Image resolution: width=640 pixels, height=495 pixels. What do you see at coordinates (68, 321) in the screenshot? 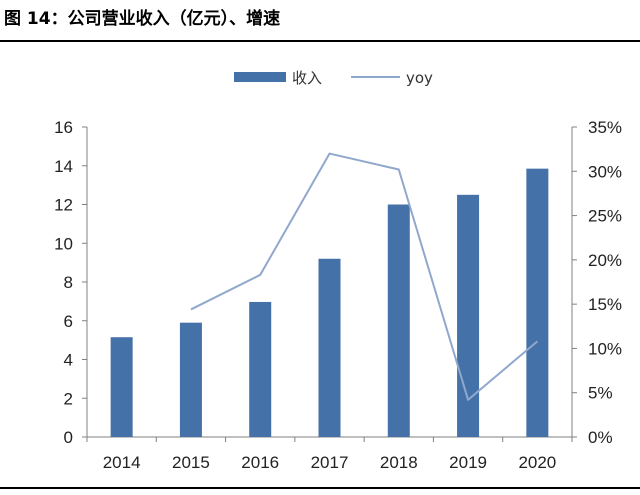
I see `left-axis-tick-label: 6` at bounding box center [68, 321].